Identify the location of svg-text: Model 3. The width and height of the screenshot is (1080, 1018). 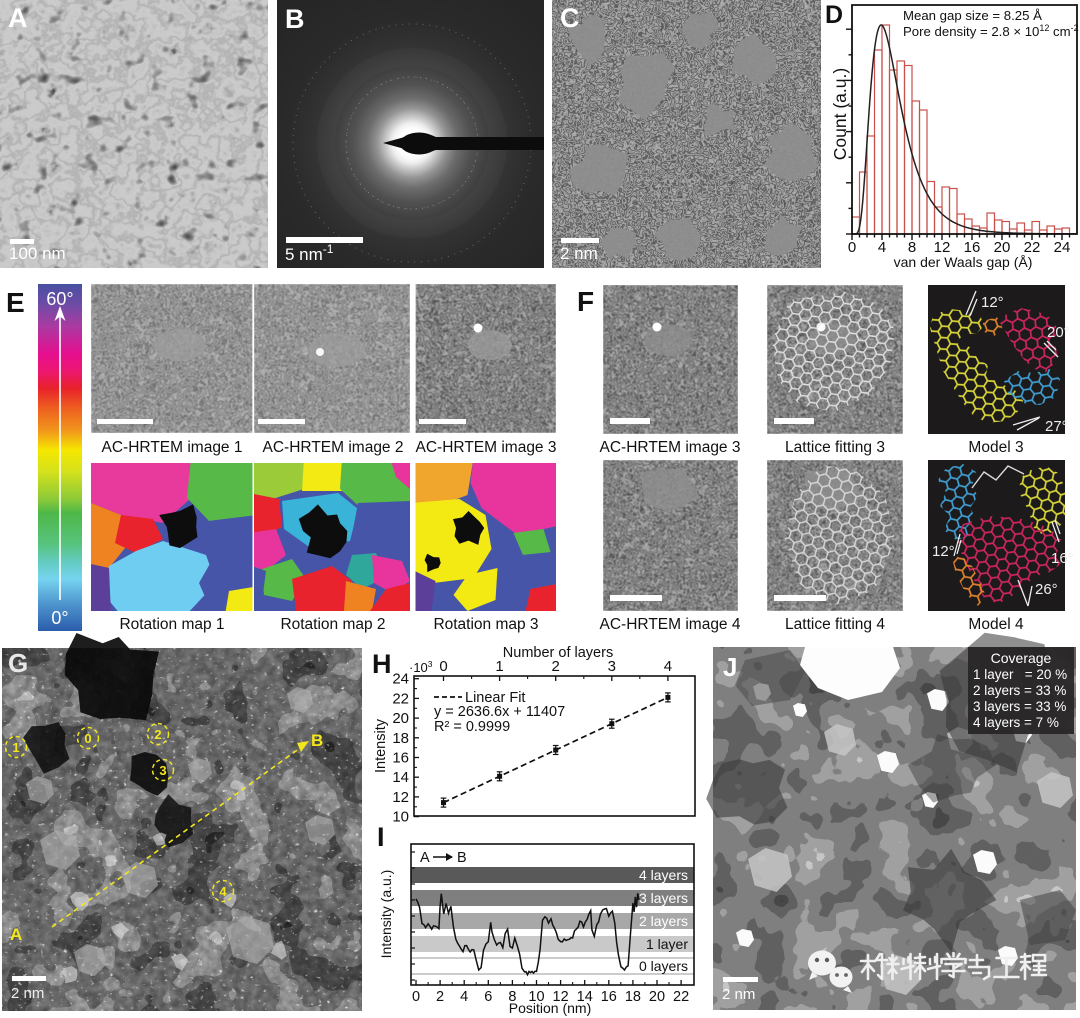
(995, 447).